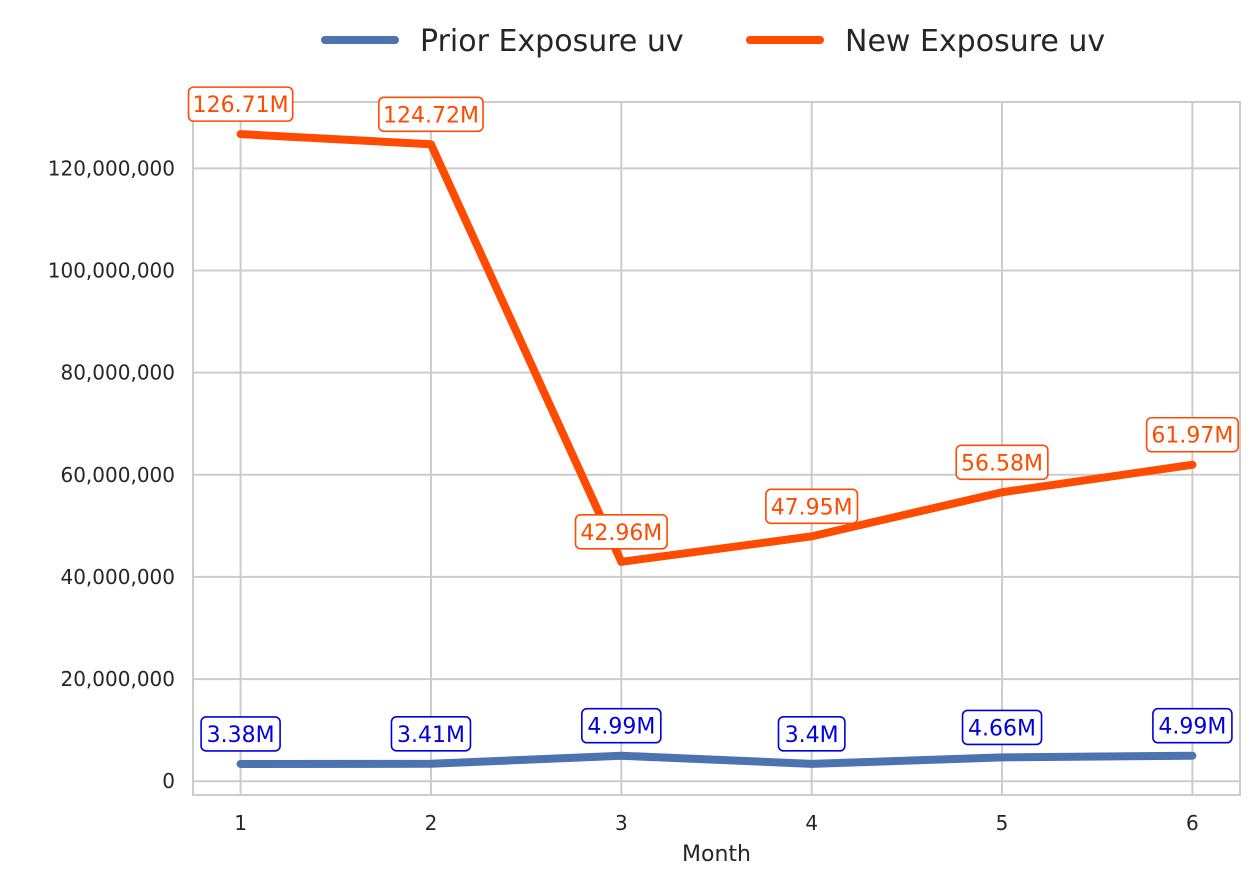 Image resolution: width=1254 pixels, height=881 pixels. I want to click on data-label-text: 42.96M, so click(621, 533).